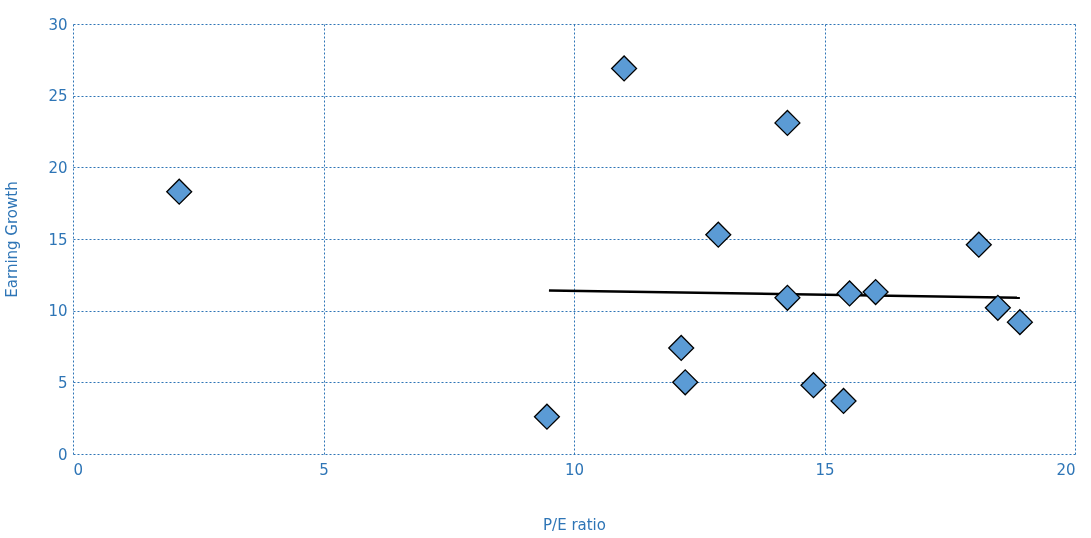  What do you see at coordinates (1066, 469) in the screenshot?
I see `x-tick-label: 20` at bounding box center [1066, 469].